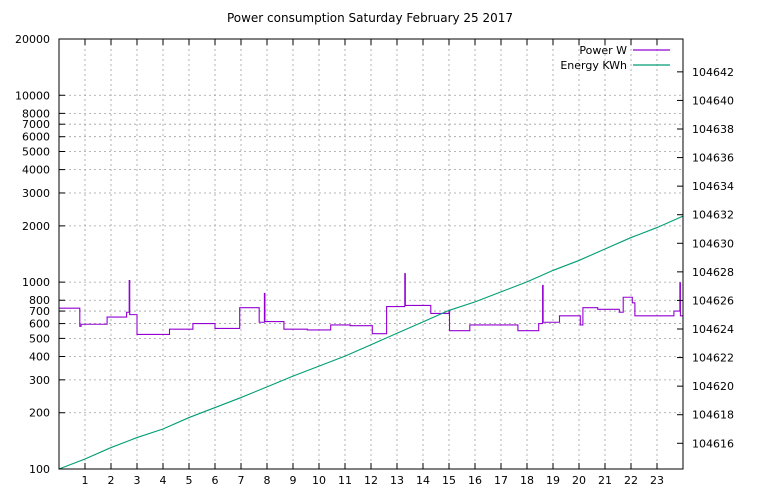 This screenshot has width=768, height=500. I want to click on y-left-tick-label: 1000, so click(36, 282).